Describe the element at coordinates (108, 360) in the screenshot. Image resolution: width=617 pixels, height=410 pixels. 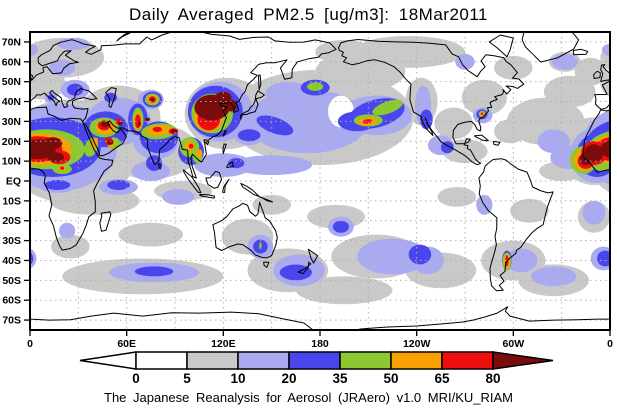
I see `colorbar-below-arrow` at that location.